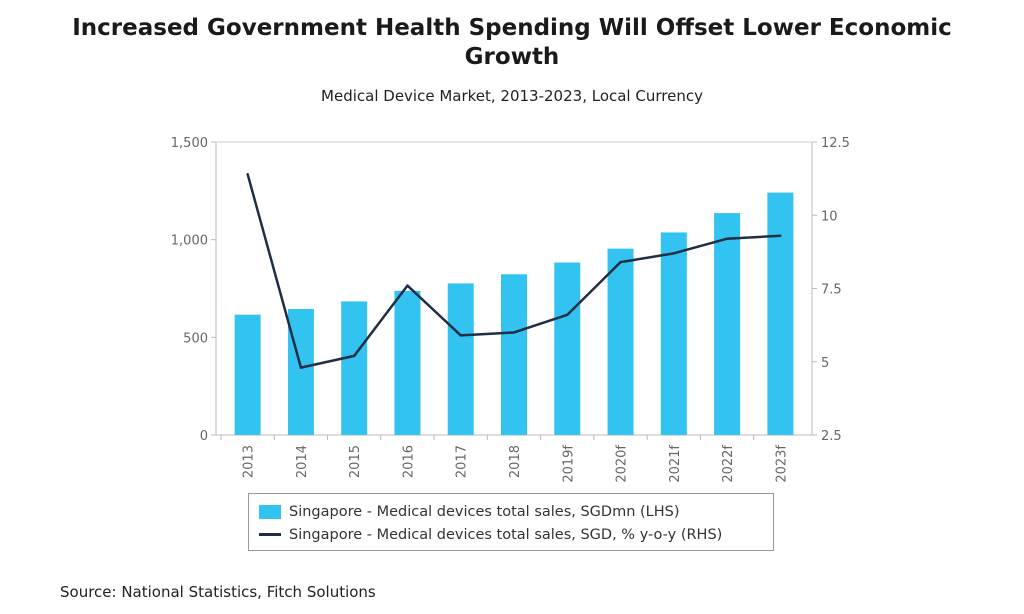 The image size is (1024, 614). Describe the element at coordinates (355, 461) in the screenshot. I see `x-tick-label: 2015` at that location.